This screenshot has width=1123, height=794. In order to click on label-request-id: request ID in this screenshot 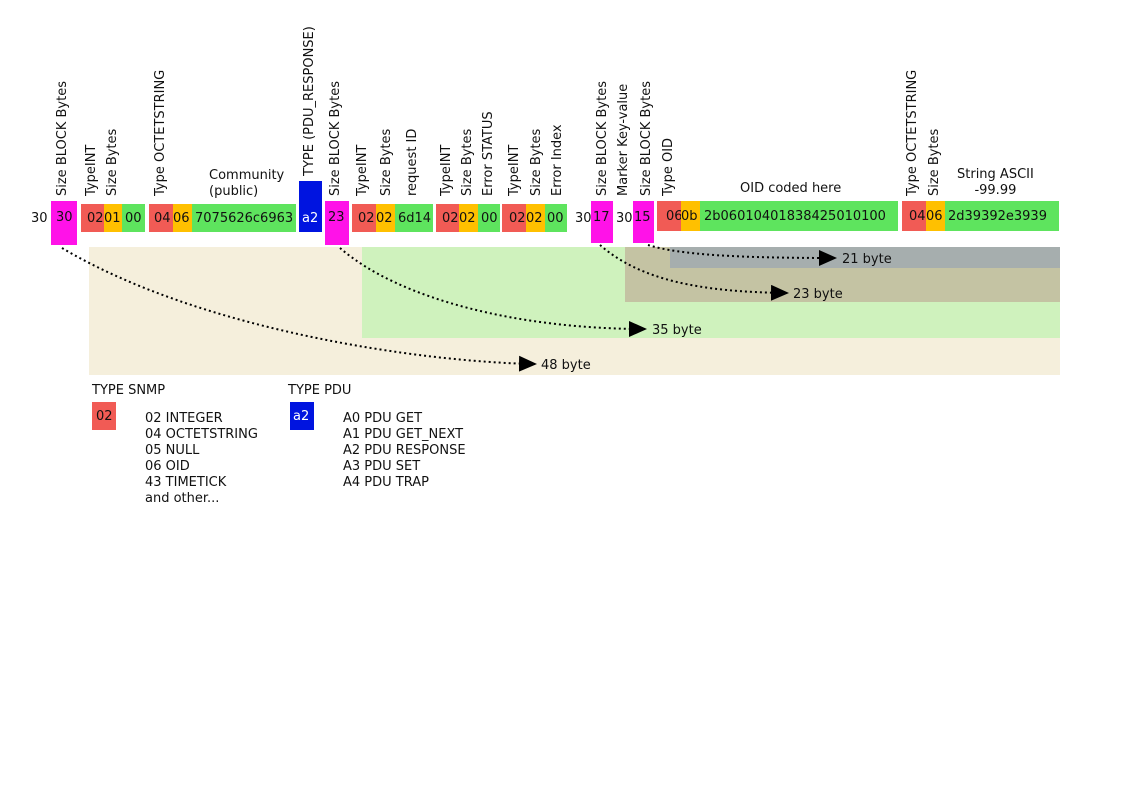, I will do `click(412, 162)`.